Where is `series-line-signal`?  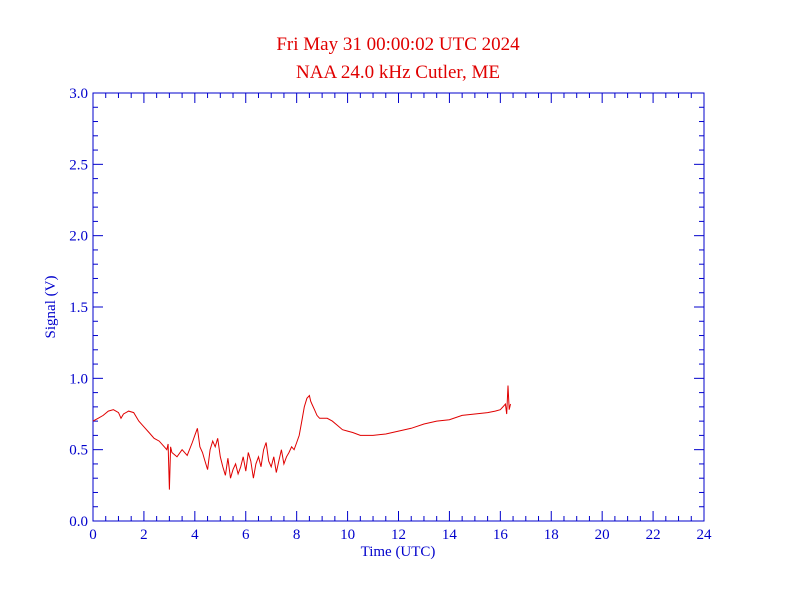
series-line-signal is located at coordinates (301, 437).